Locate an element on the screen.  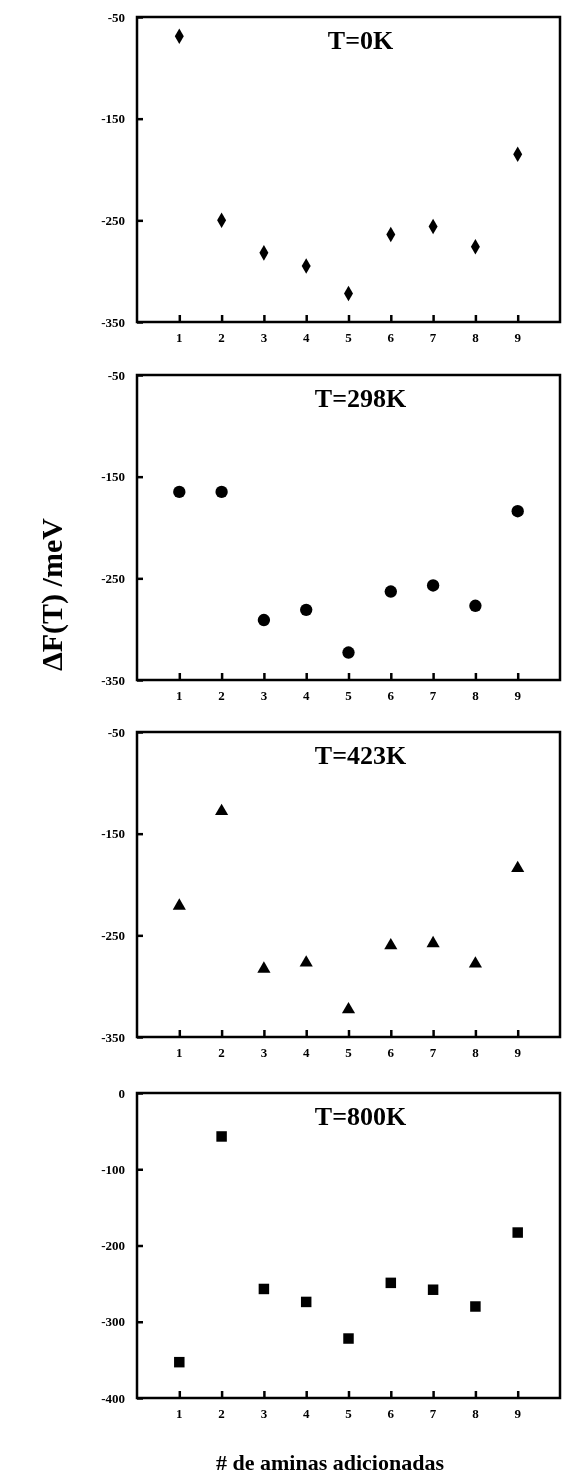
chart-title: T=800K is located at coordinates (360, 1116).